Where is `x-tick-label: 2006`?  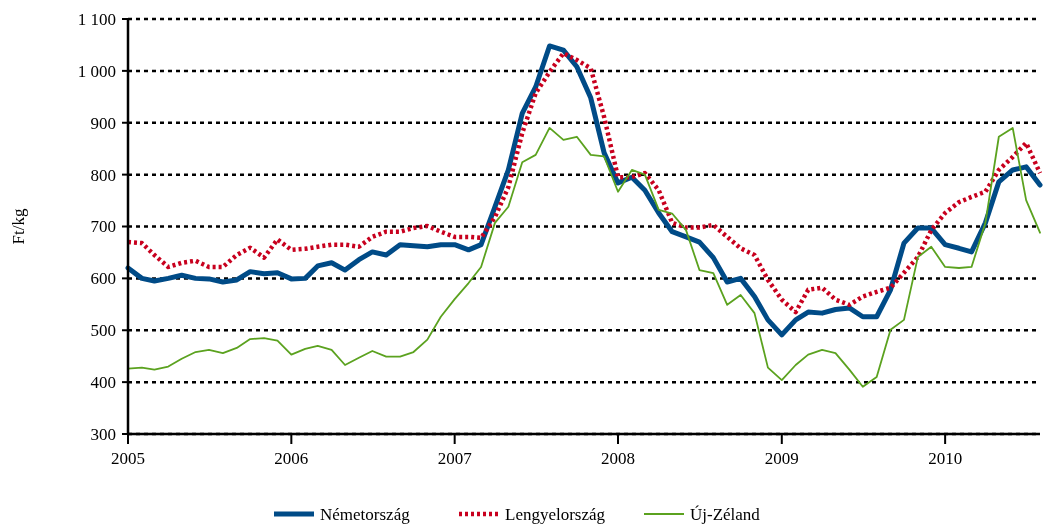 x-tick-label: 2006 is located at coordinates (291, 458).